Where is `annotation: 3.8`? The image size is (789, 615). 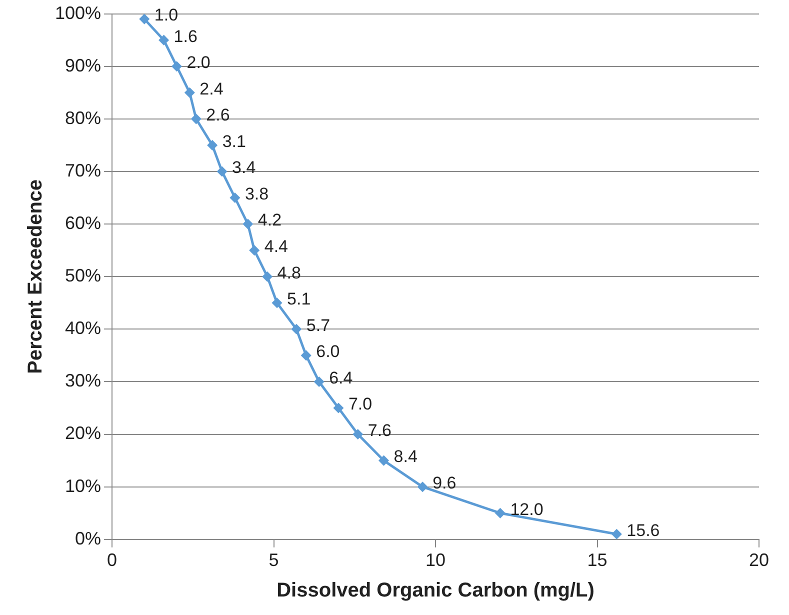
annotation: 3.8 is located at coordinates (256, 194).